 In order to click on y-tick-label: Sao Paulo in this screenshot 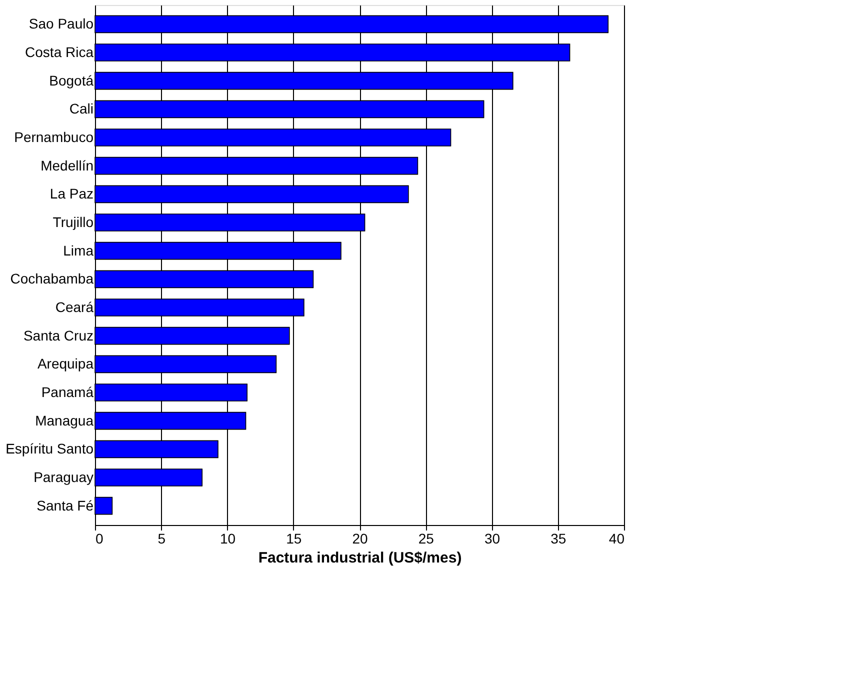, I will do `click(61, 24)`.